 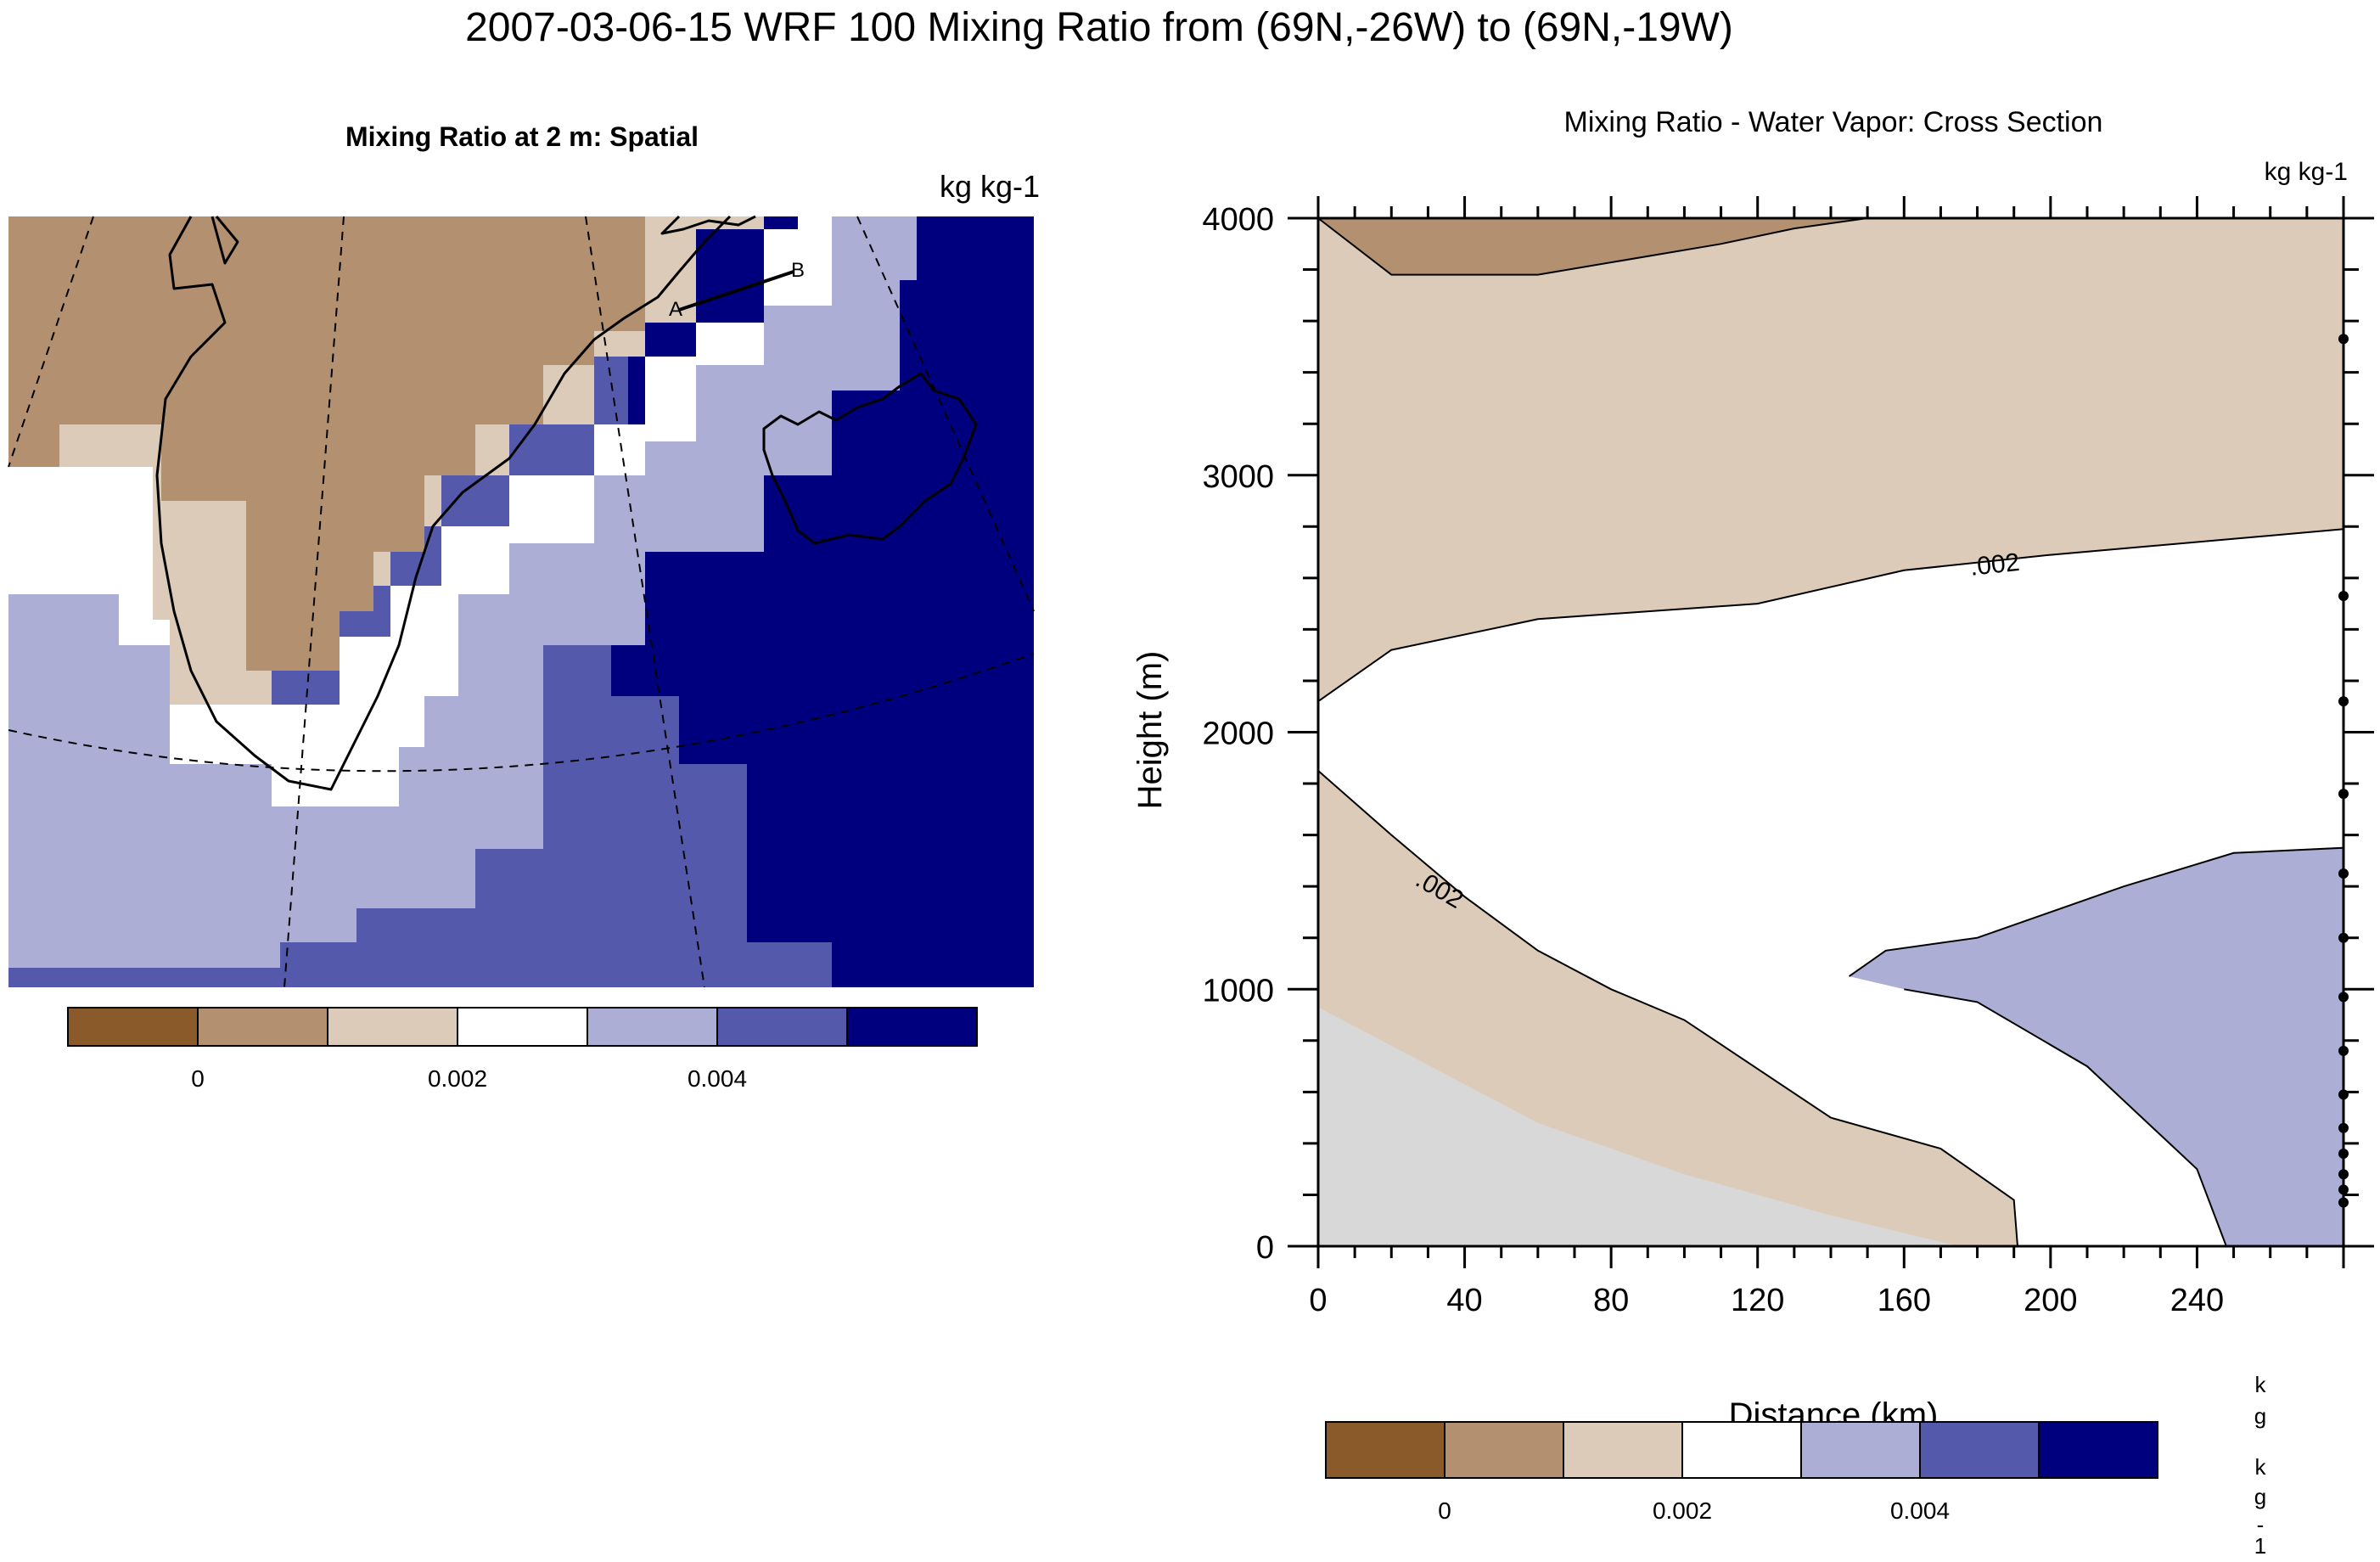 I want to click on latitude-line, so click(x=521, y=713).